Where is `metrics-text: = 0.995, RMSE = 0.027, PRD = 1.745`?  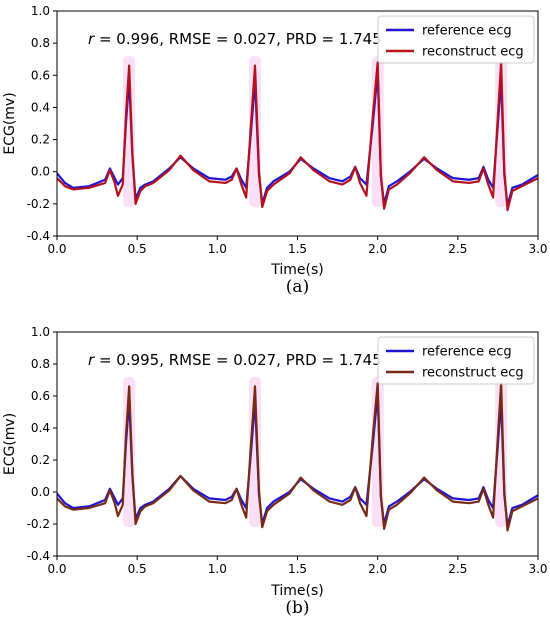
metrics-text: = 0.995, RMSE = 0.027, PRD = 1.745 is located at coordinates (238, 360).